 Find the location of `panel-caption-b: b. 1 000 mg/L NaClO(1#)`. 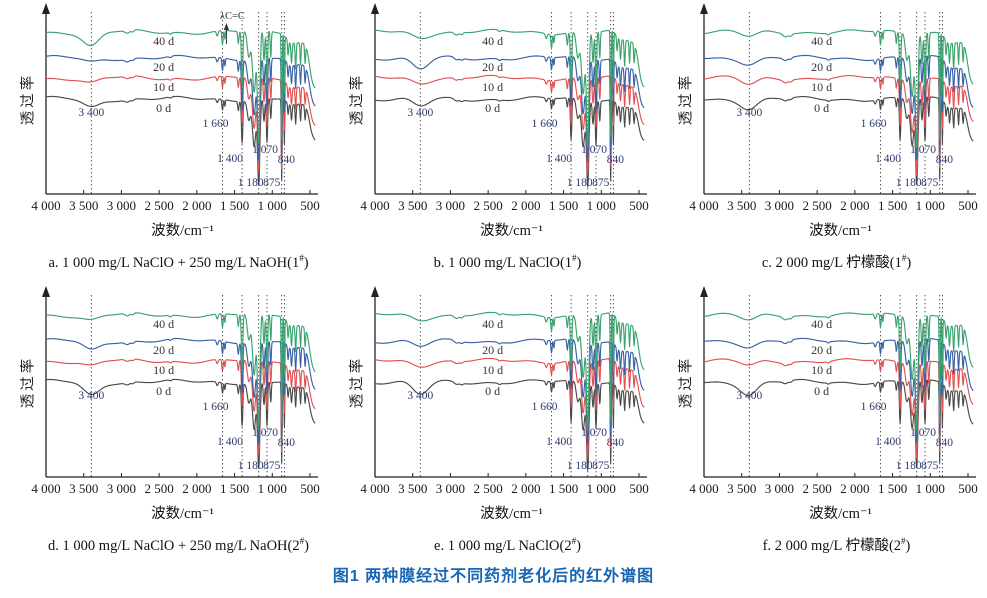

panel-caption-b: b. 1 000 mg/L NaClO(1#) is located at coordinates (507, 262).